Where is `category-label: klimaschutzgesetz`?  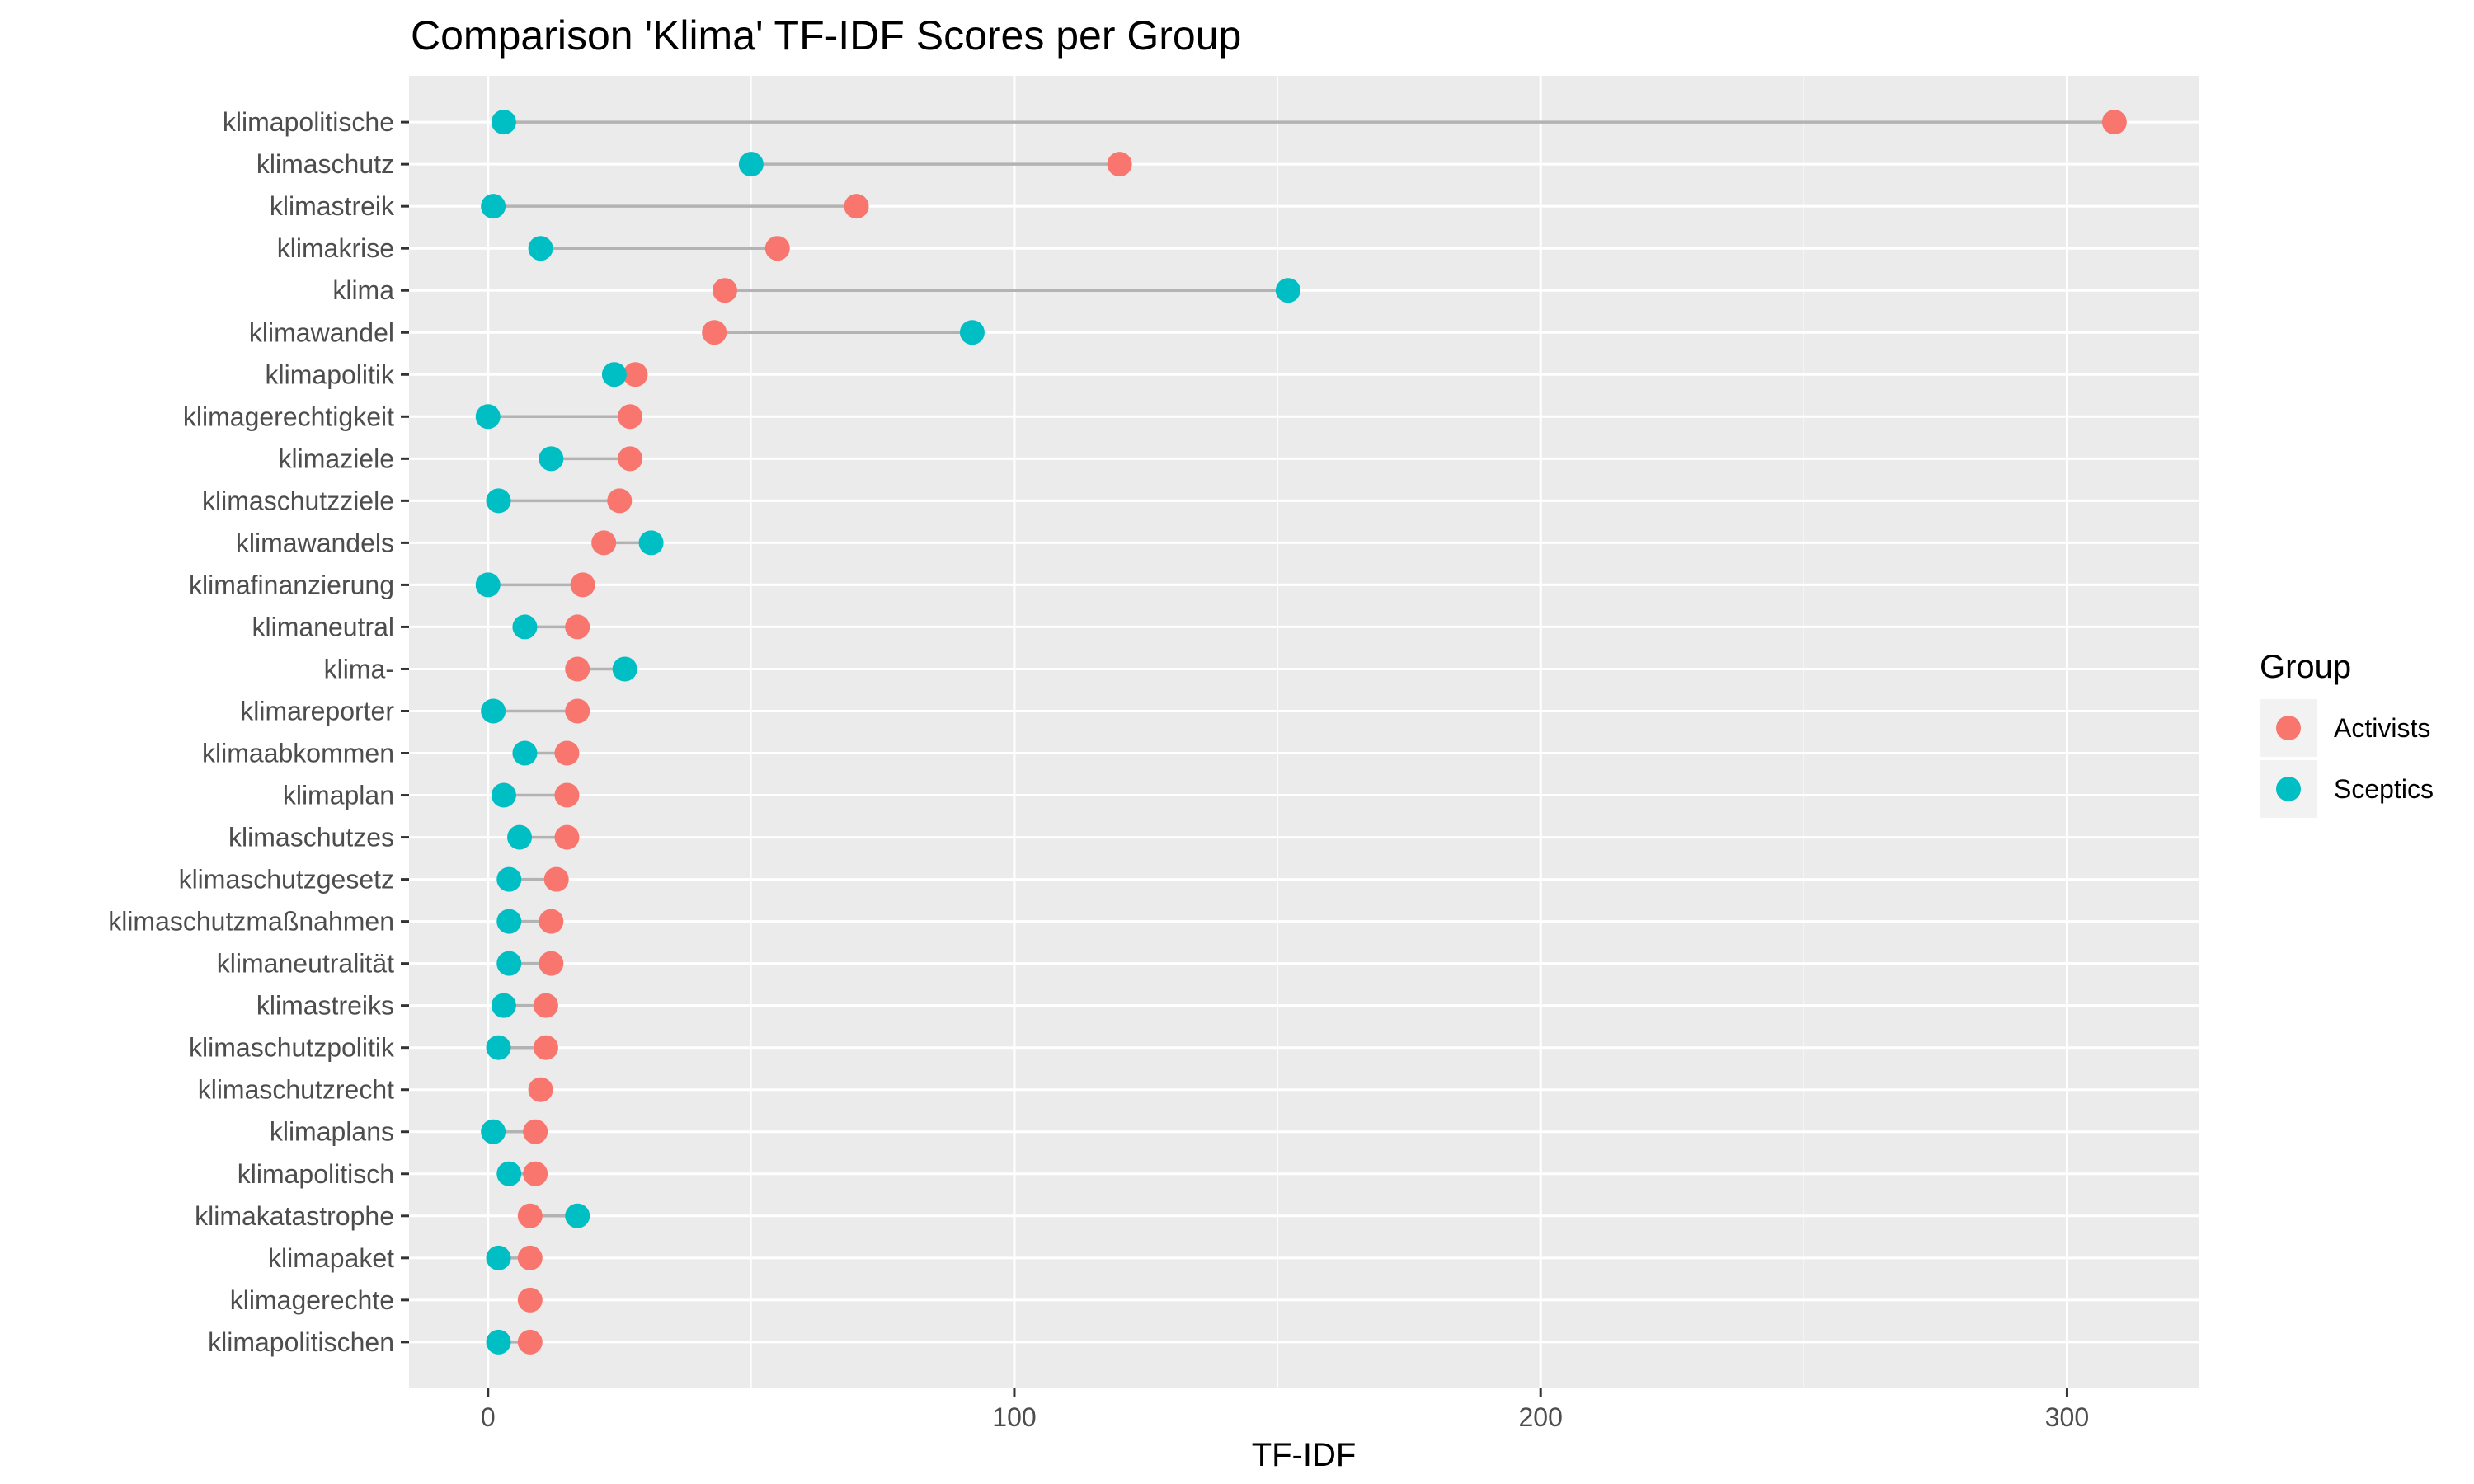 category-label: klimaschutzgesetz is located at coordinates (286, 880).